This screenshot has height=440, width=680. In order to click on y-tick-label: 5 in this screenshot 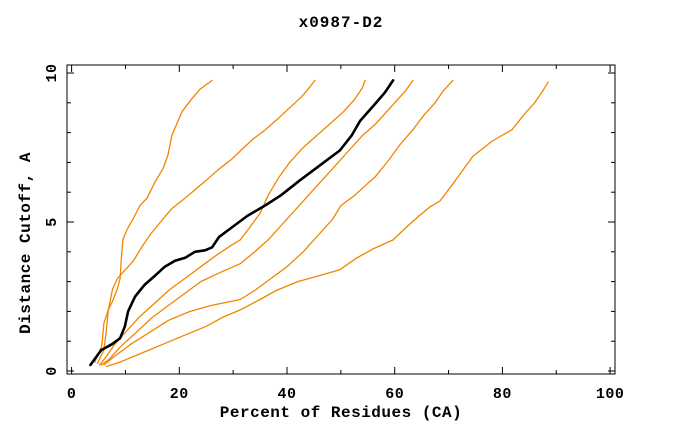, I will do `click(52, 222)`.